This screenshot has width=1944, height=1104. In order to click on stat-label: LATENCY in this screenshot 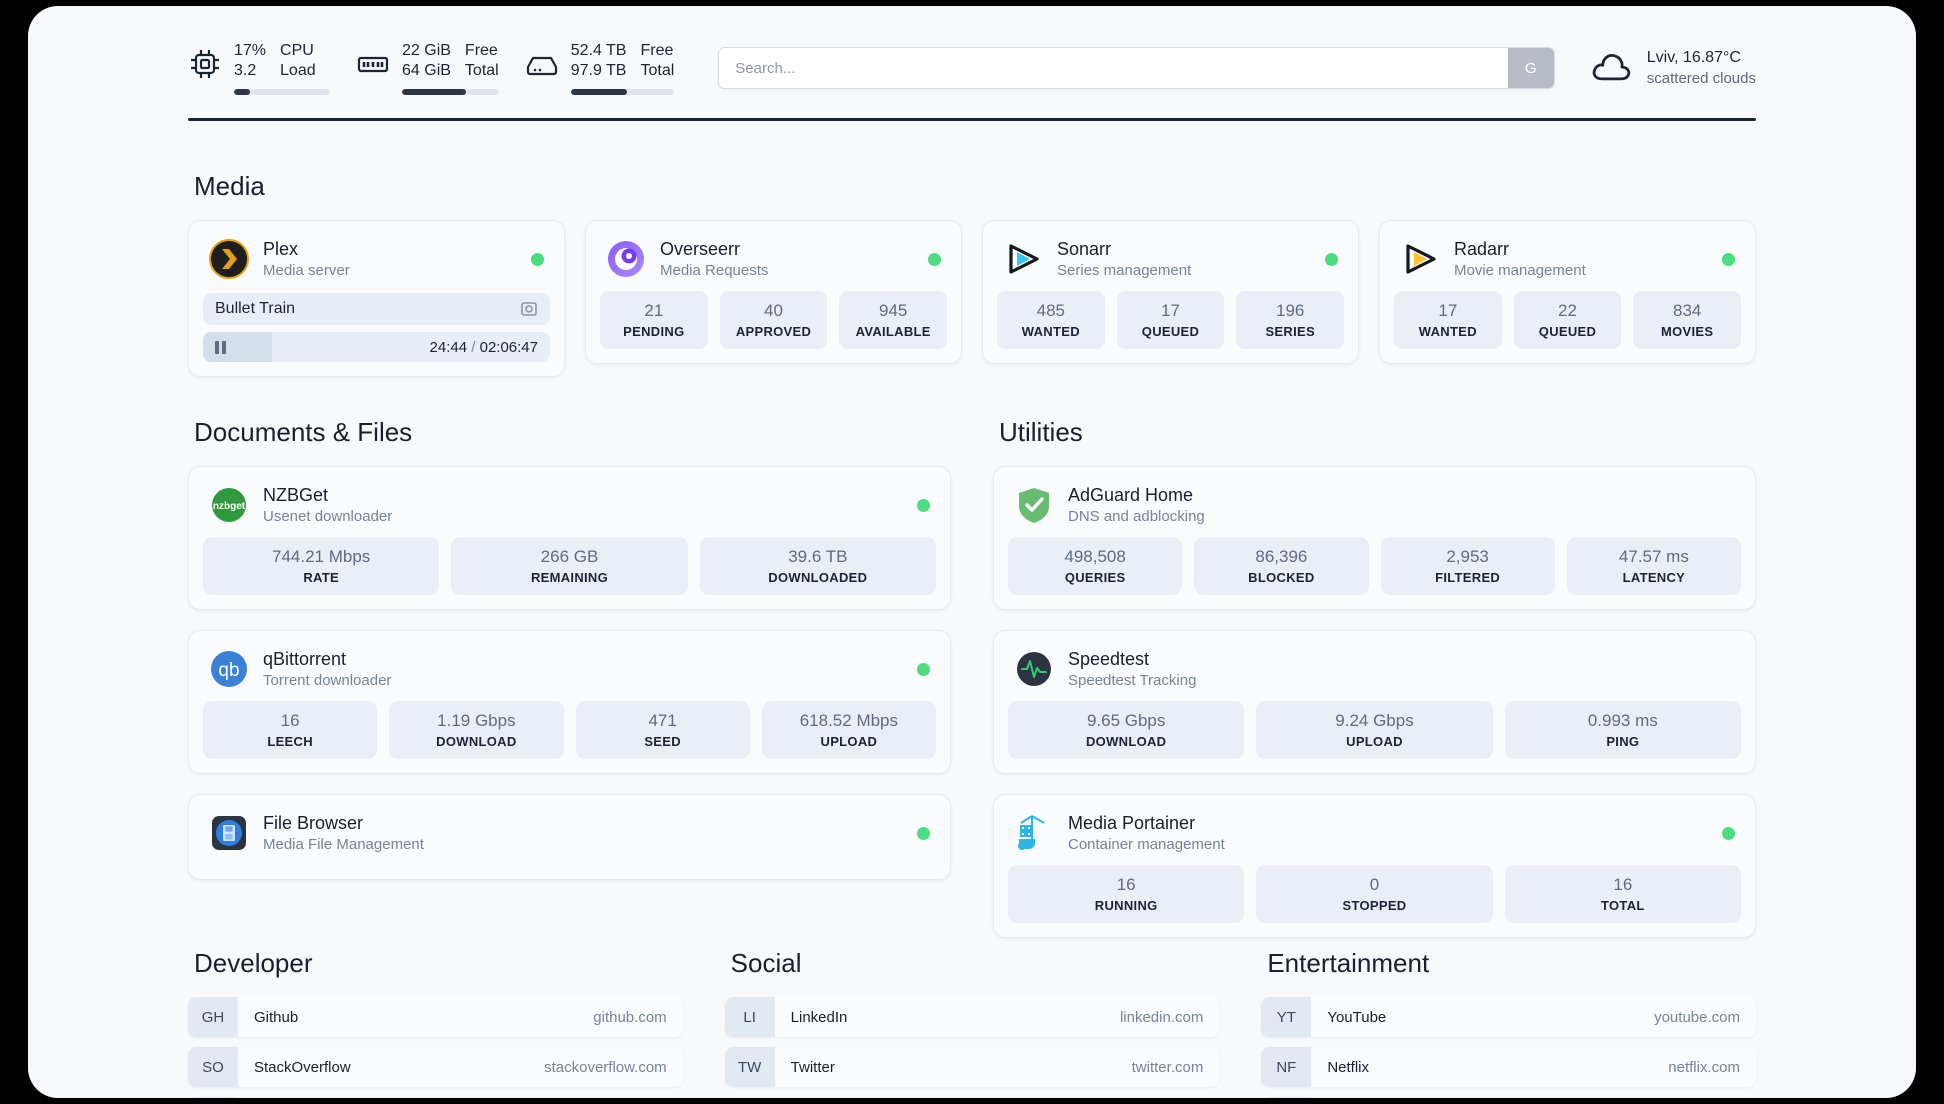, I will do `click(1654, 577)`.